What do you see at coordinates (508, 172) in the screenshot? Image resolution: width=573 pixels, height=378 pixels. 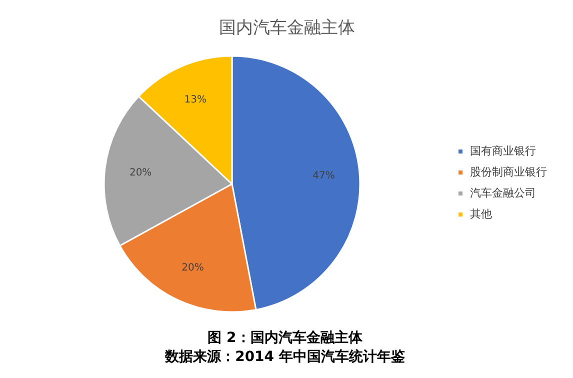 I see `legend-label: 股份制商业银行` at bounding box center [508, 172].